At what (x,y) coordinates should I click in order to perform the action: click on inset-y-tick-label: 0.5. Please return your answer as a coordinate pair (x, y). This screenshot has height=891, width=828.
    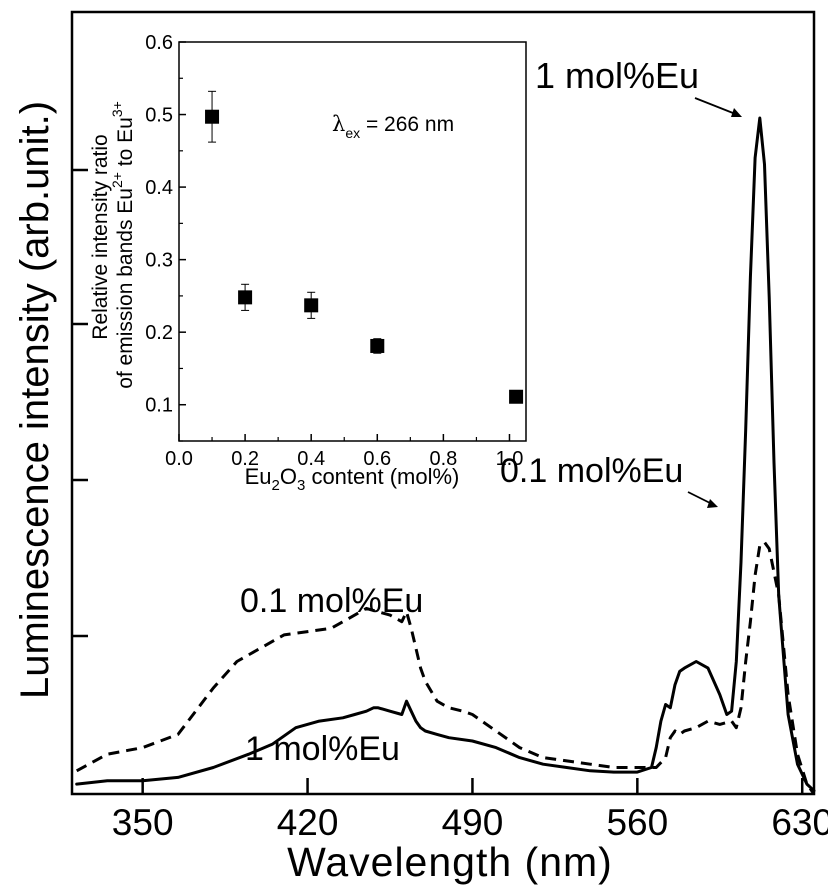
    Looking at the image, I should click on (159, 116).